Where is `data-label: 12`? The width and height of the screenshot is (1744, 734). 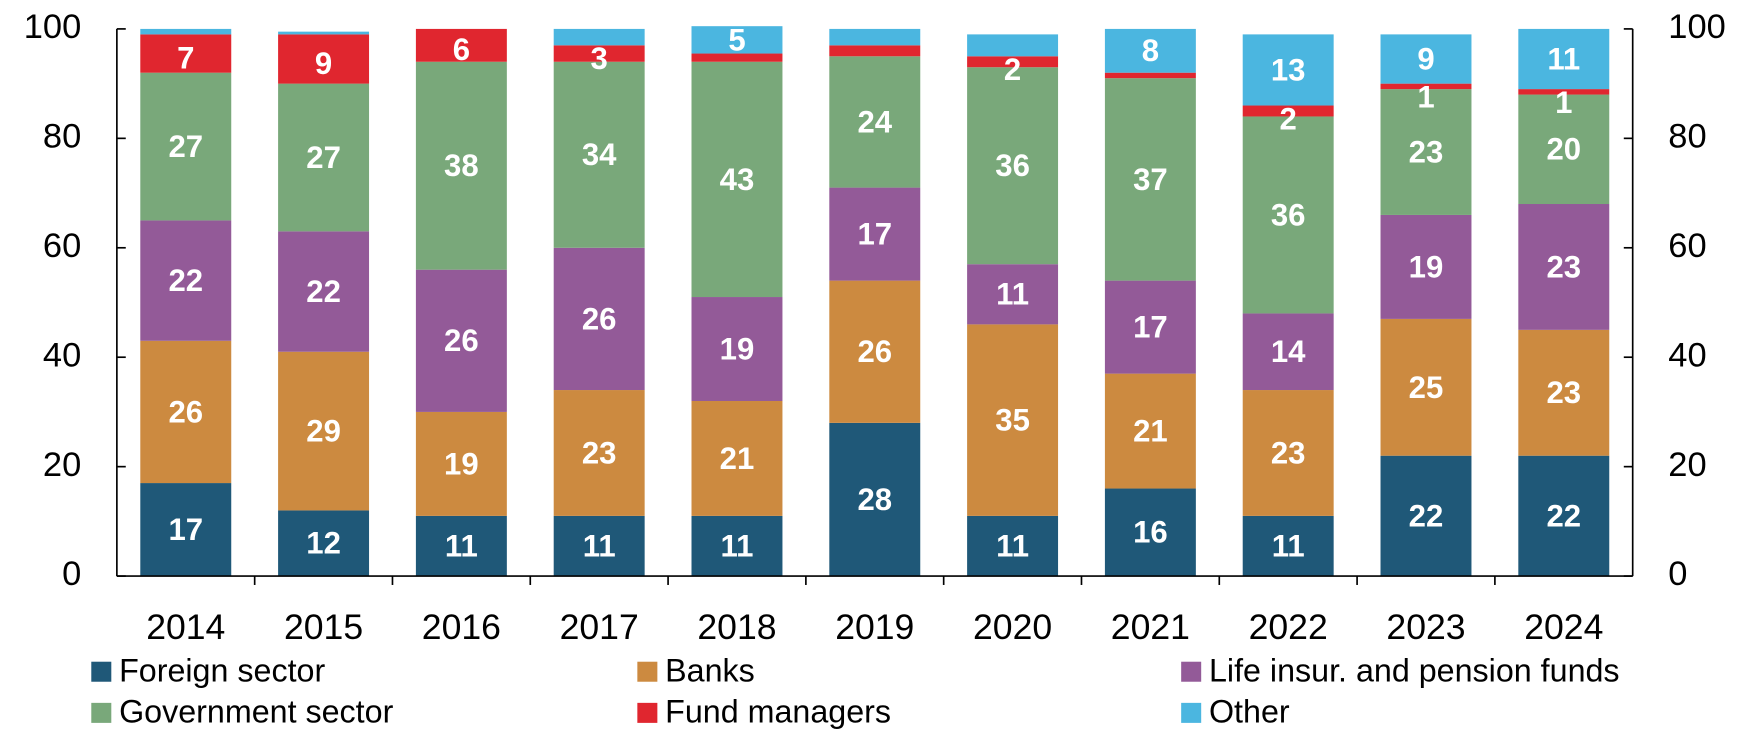
data-label: 12 is located at coordinates (323, 543).